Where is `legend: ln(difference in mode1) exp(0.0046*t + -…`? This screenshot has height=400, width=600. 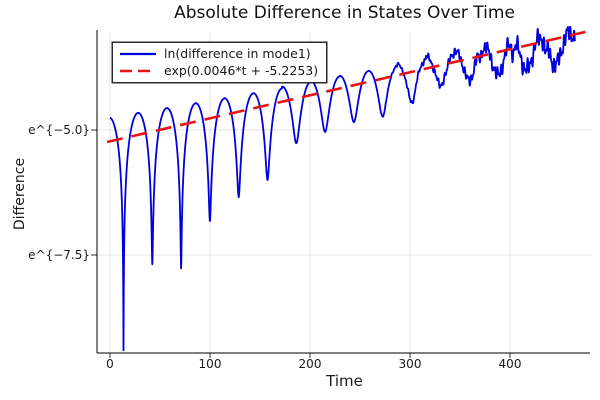 legend: ln(difference in mode1) exp(0.0046*t + -… is located at coordinates (220, 62).